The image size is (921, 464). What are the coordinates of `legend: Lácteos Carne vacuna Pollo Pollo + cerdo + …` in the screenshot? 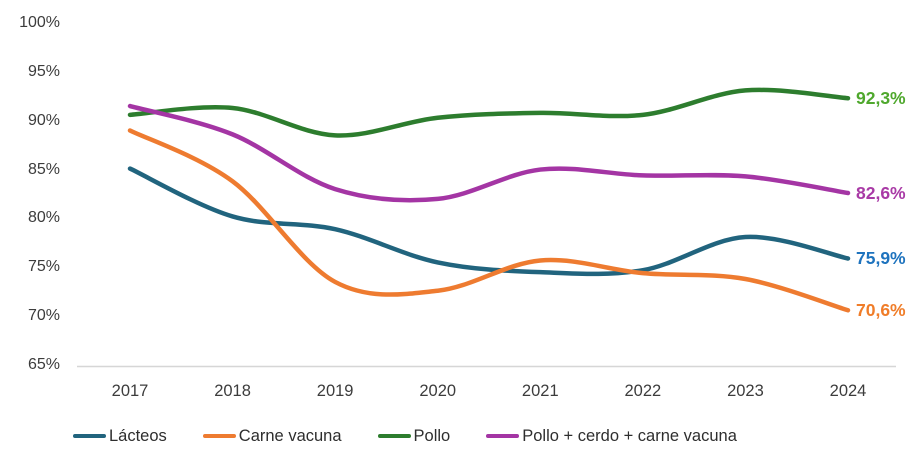 It's located at (405, 436).